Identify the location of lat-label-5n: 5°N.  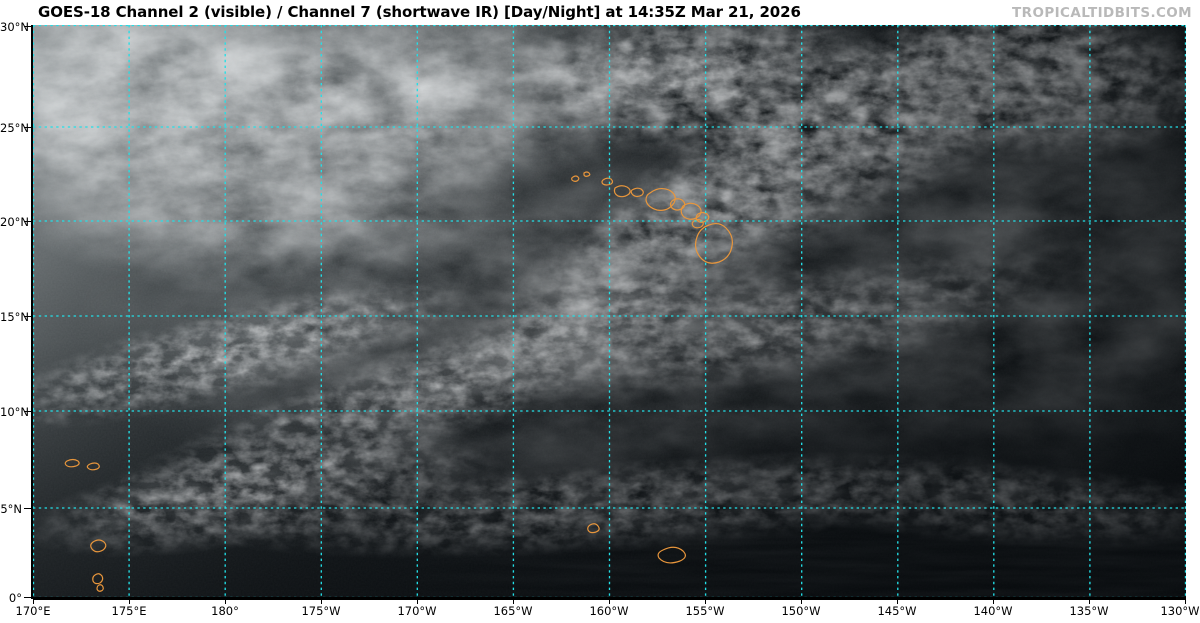
(11, 509).